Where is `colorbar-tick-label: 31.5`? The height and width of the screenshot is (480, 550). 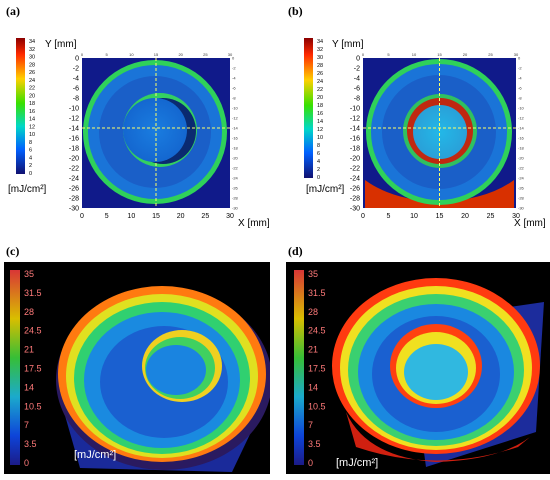
colorbar-tick-label: 31.5 is located at coordinates (317, 293).